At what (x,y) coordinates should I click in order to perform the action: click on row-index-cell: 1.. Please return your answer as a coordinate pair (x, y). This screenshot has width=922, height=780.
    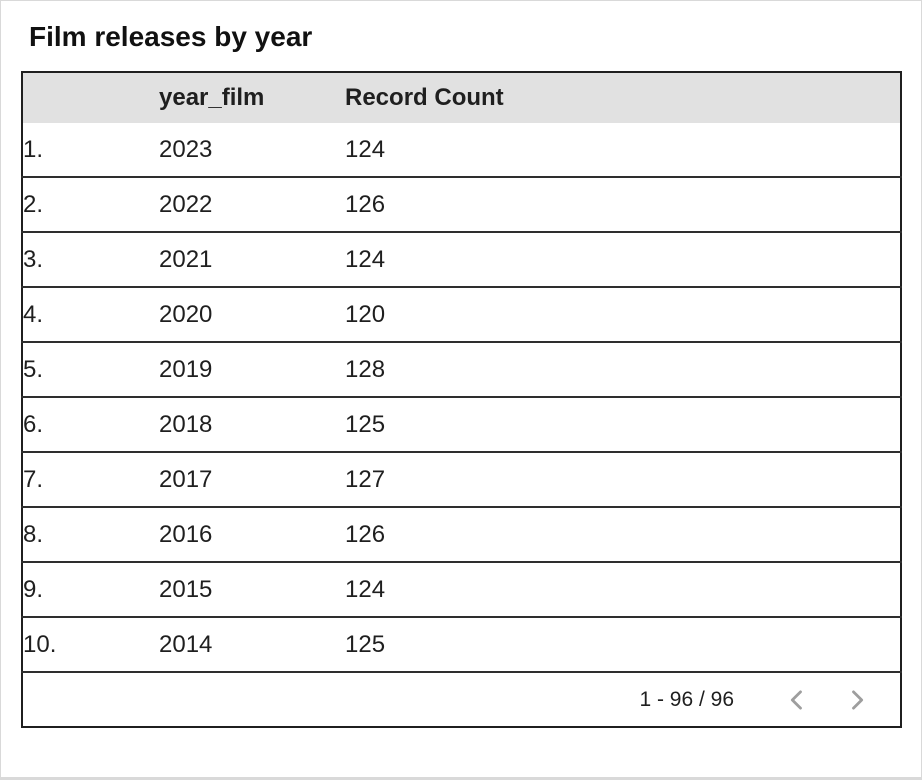
    Looking at the image, I should click on (33, 149).